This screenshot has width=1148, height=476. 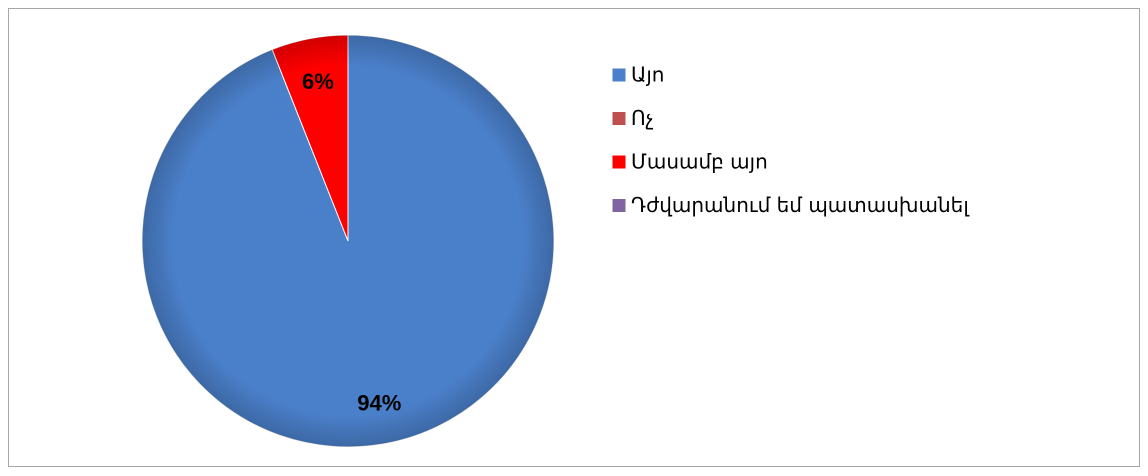 What do you see at coordinates (642, 118) in the screenshot?
I see `legend-label: Ոչ` at bounding box center [642, 118].